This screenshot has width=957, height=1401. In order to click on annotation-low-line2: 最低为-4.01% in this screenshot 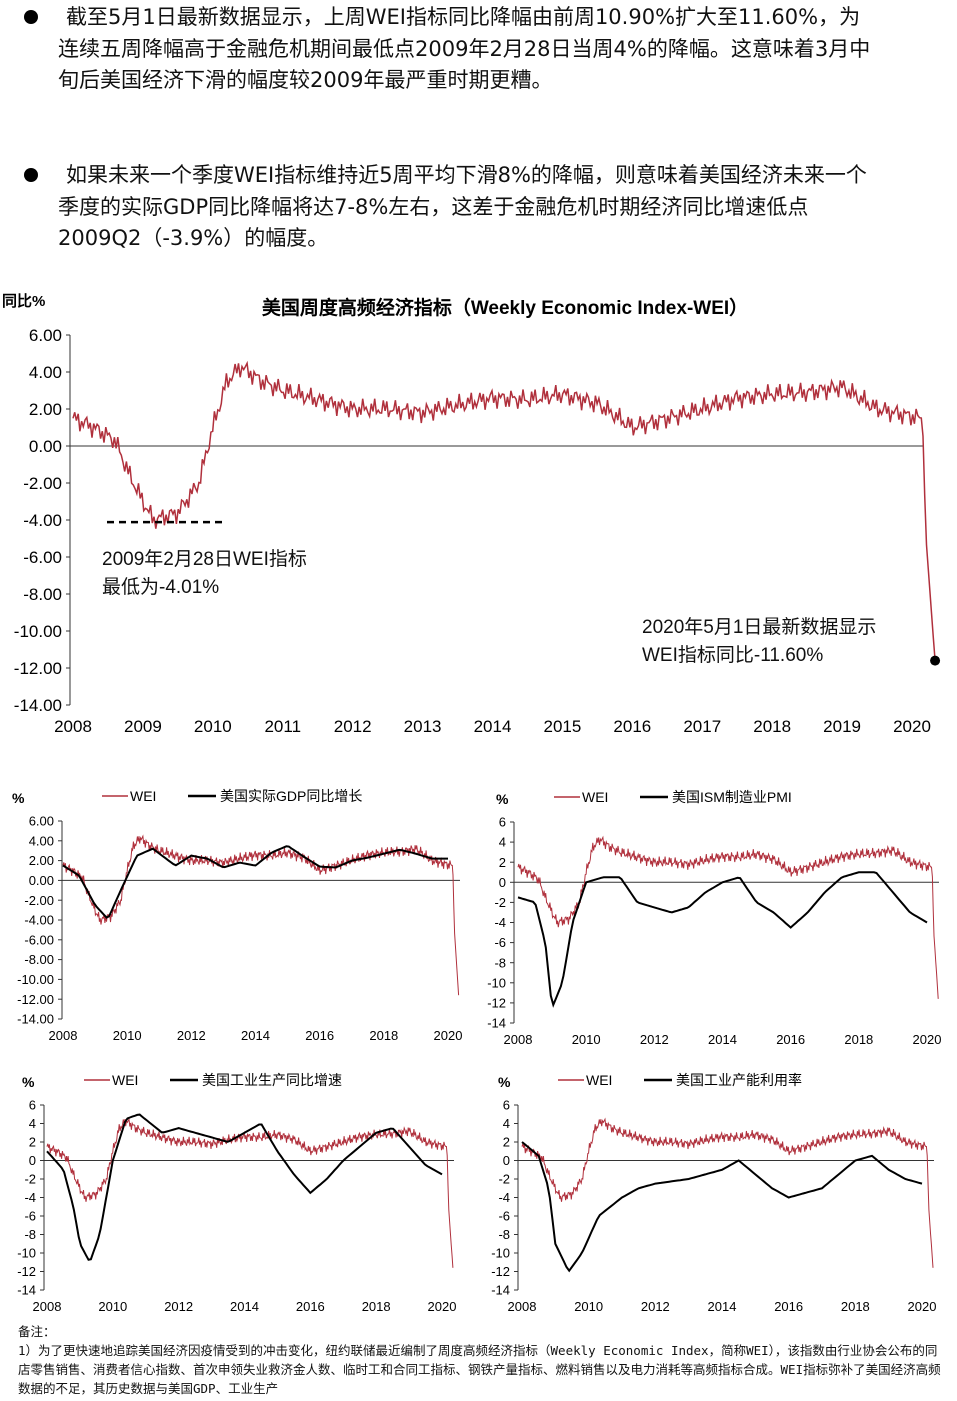, I will do `click(161, 587)`.